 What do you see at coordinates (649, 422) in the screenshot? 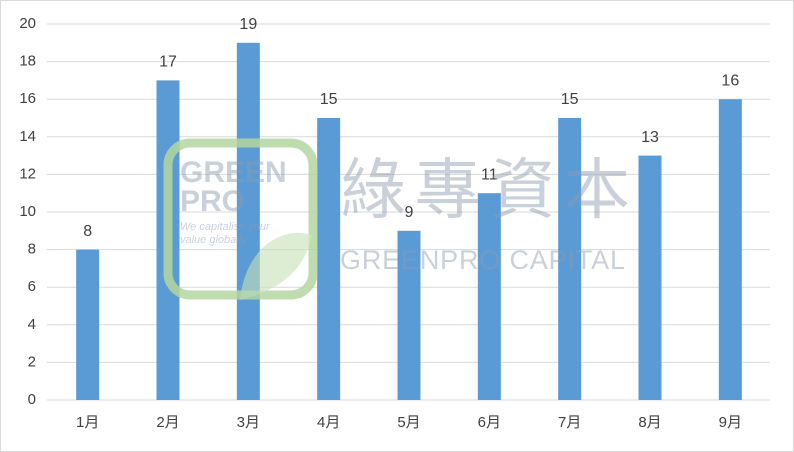
I see `x-tick-label: 8月` at bounding box center [649, 422].